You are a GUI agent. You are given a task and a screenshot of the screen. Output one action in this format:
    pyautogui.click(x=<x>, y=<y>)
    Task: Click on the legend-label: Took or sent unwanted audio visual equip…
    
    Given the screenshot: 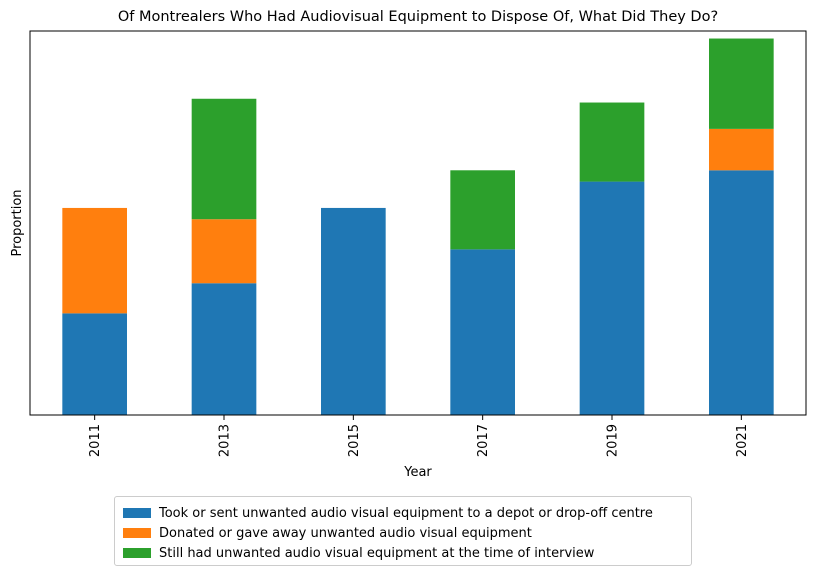 What is the action you would take?
    pyautogui.click(x=406, y=513)
    